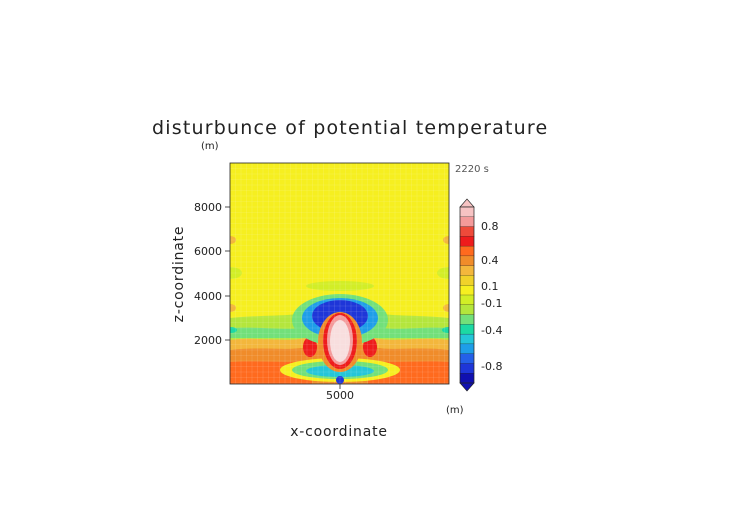  What do you see at coordinates (490, 226) in the screenshot?
I see `colorbar-label-0.8: 0.8` at bounding box center [490, 226].